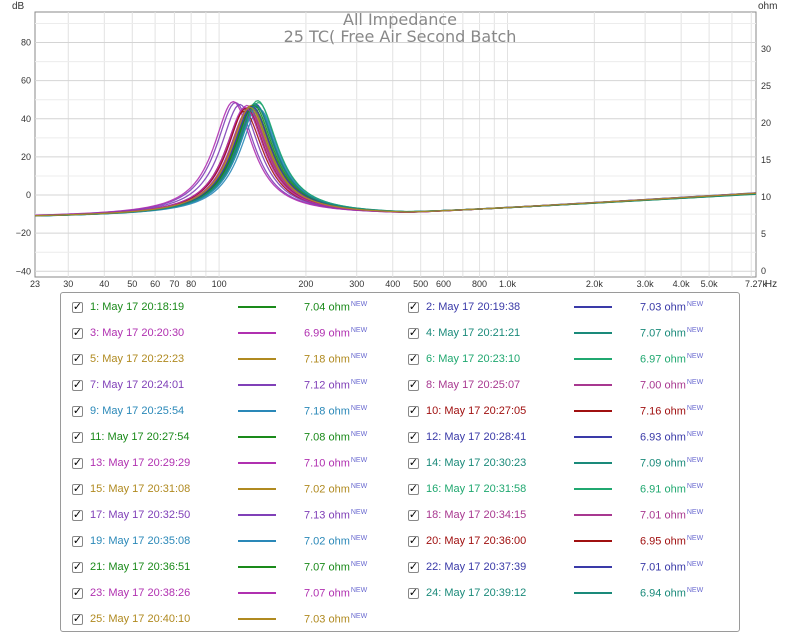 This screenshot has width=800, height=634. What do you see at coordinates (420, 284) in the screenshot?
I see `x-tick-label: 500` at bounding box center [420, 284].